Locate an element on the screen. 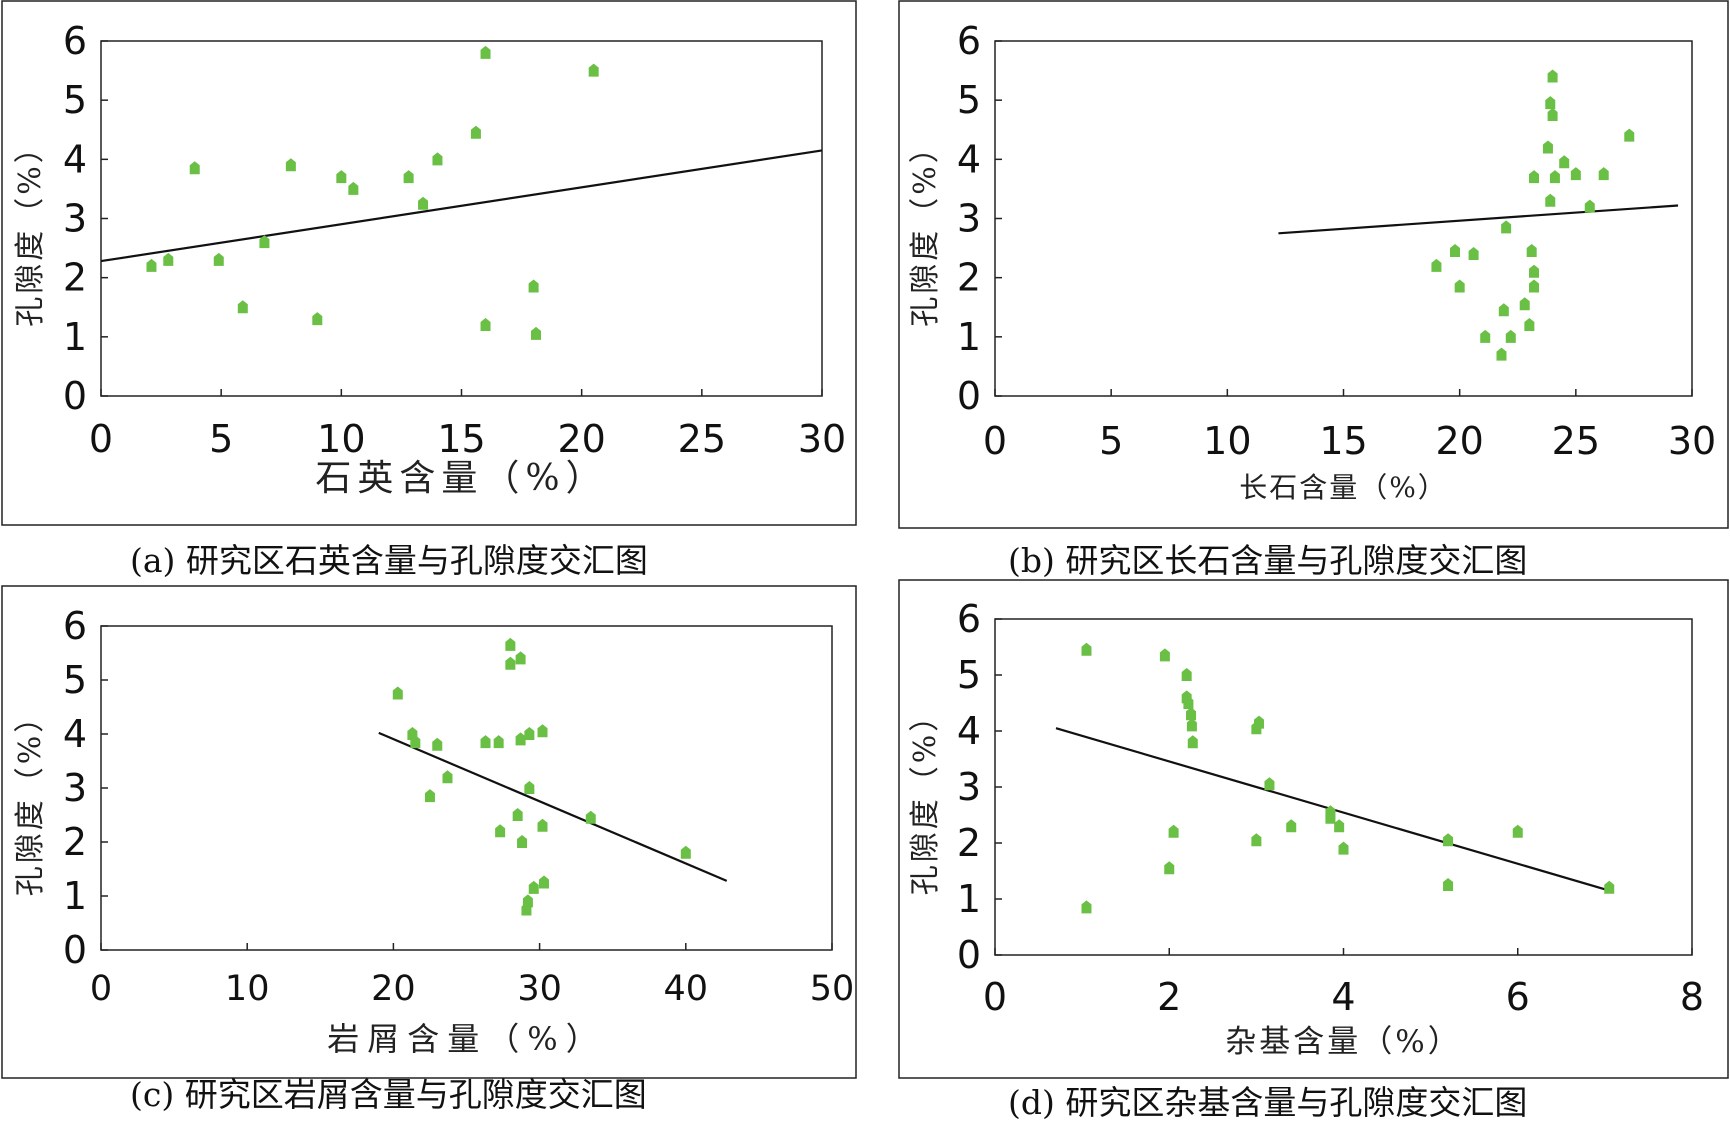 This screenshot has width=1730, height=1129. panel-caption: (a) 研究区石英含量与孔隙度交汇图 is located at coordinates (389, 560).